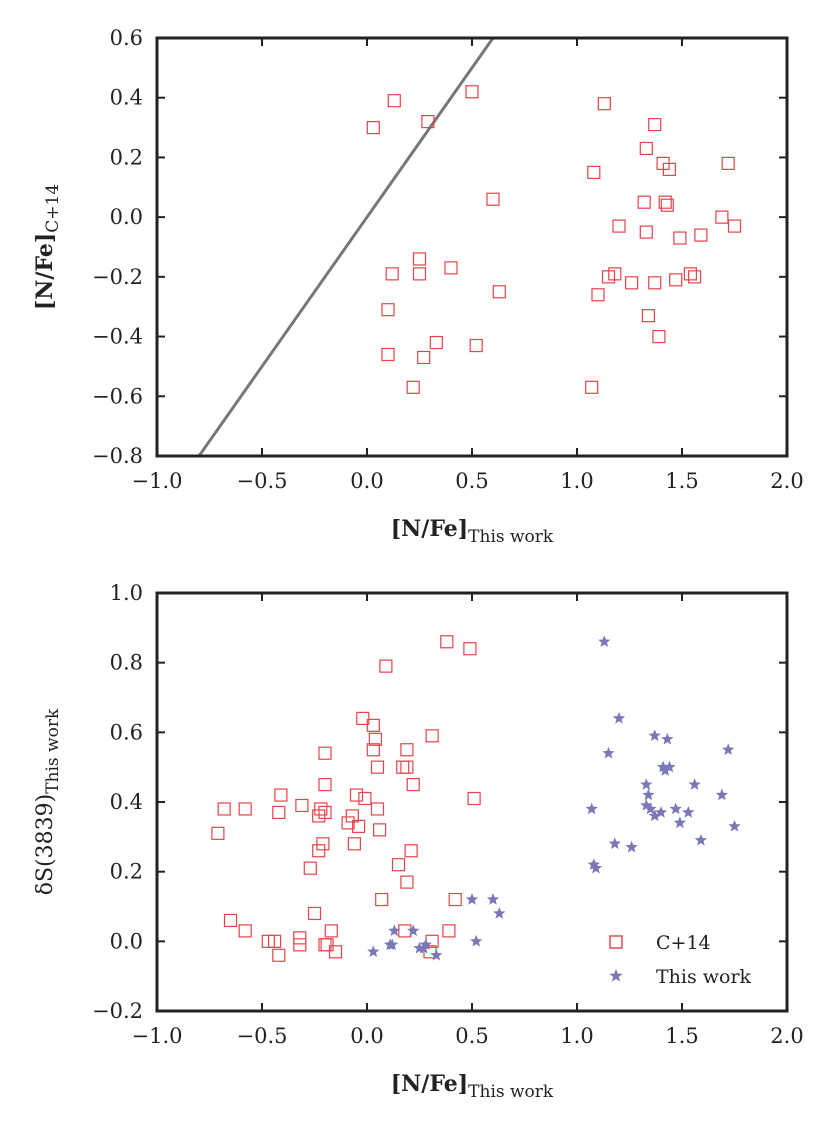  I want to click on top-x-axis-label-subscript: This work, so click(511, 537).